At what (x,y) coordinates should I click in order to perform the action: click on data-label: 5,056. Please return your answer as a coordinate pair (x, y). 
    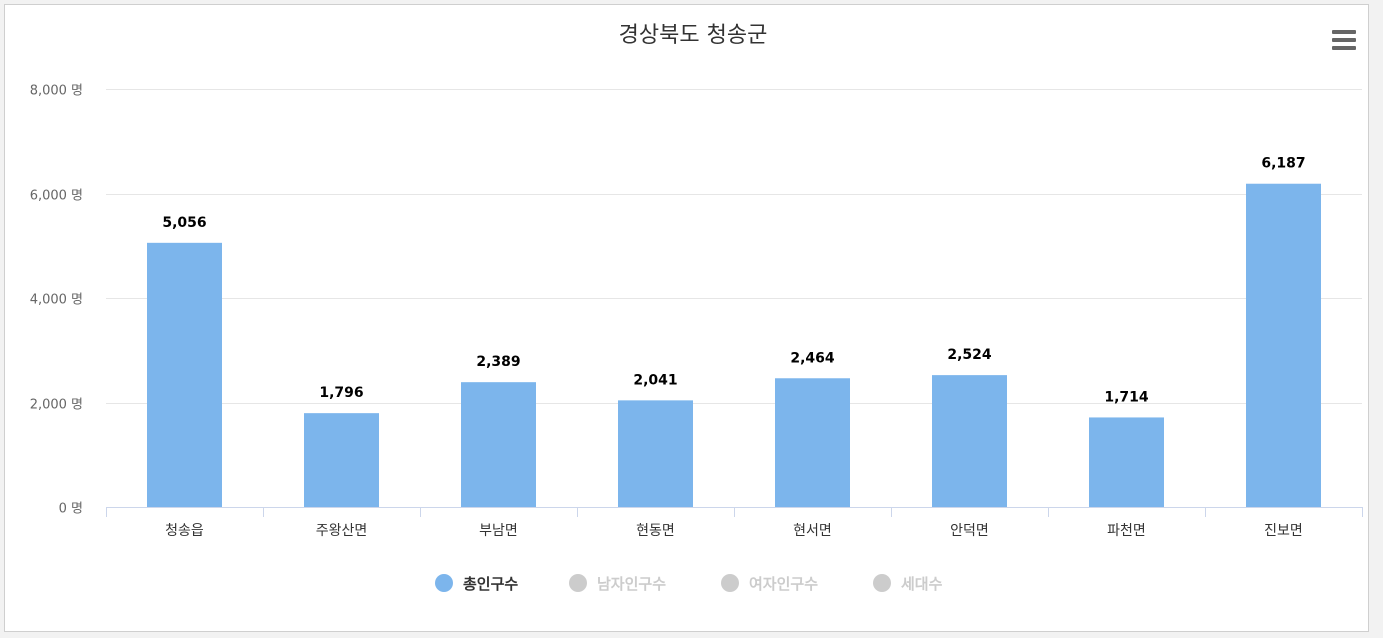
    Looking at the image, I should click on (184, 223).